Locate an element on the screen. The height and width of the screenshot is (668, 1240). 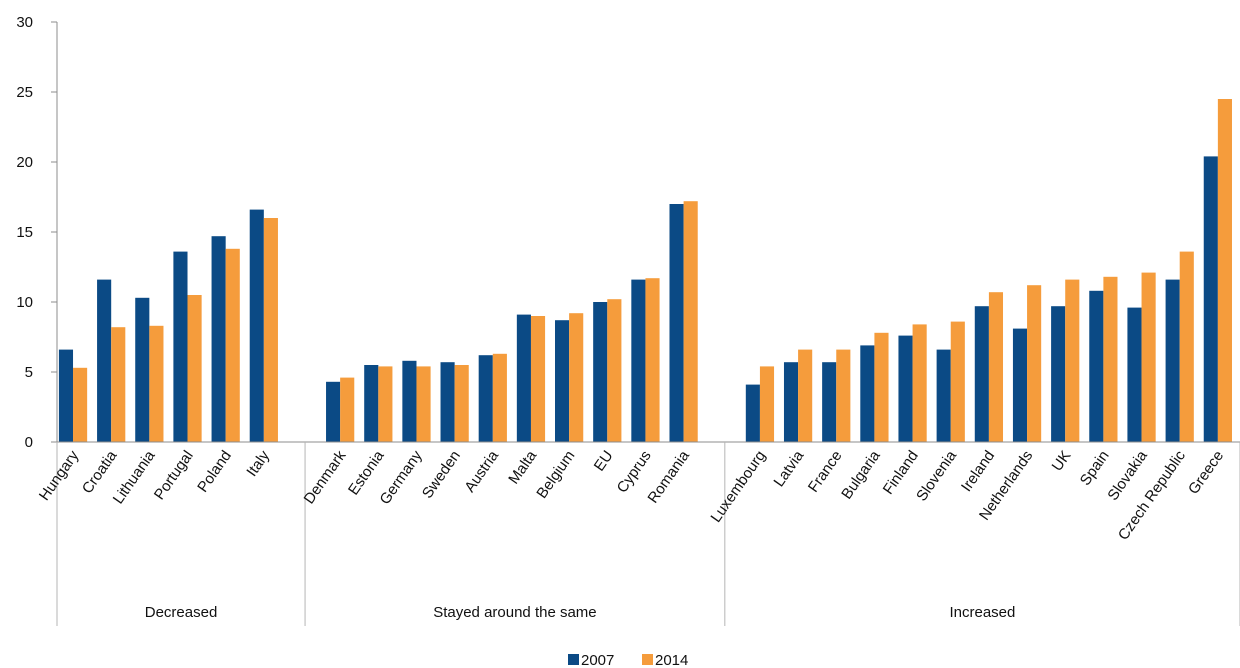
bar-2014-bulgaria is located at coordinates (881, 387).